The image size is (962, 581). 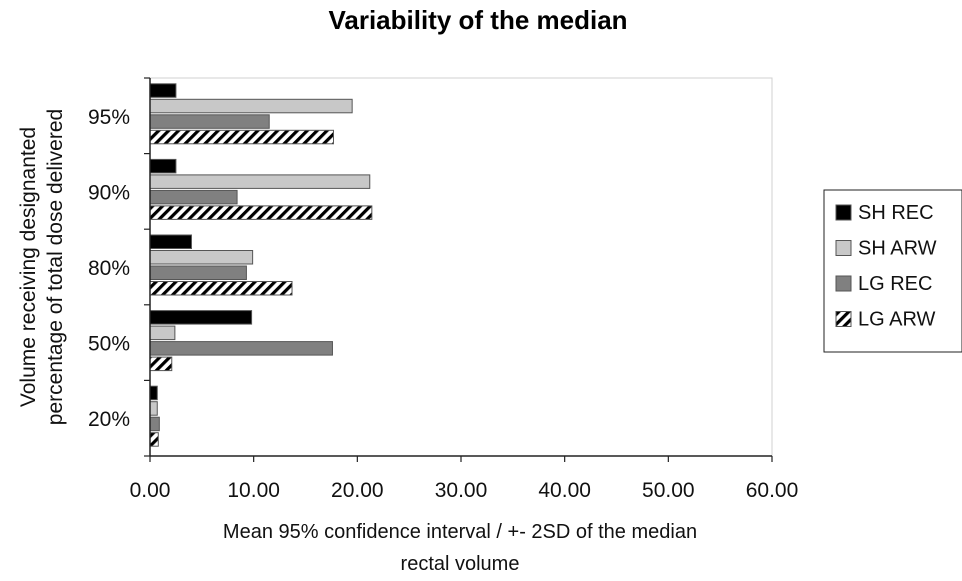 What do you see at coordinates (460, 564) in the screenshot?
I see `x-axis-label-line-2: rectal volume` at bounding box center [460, 564].